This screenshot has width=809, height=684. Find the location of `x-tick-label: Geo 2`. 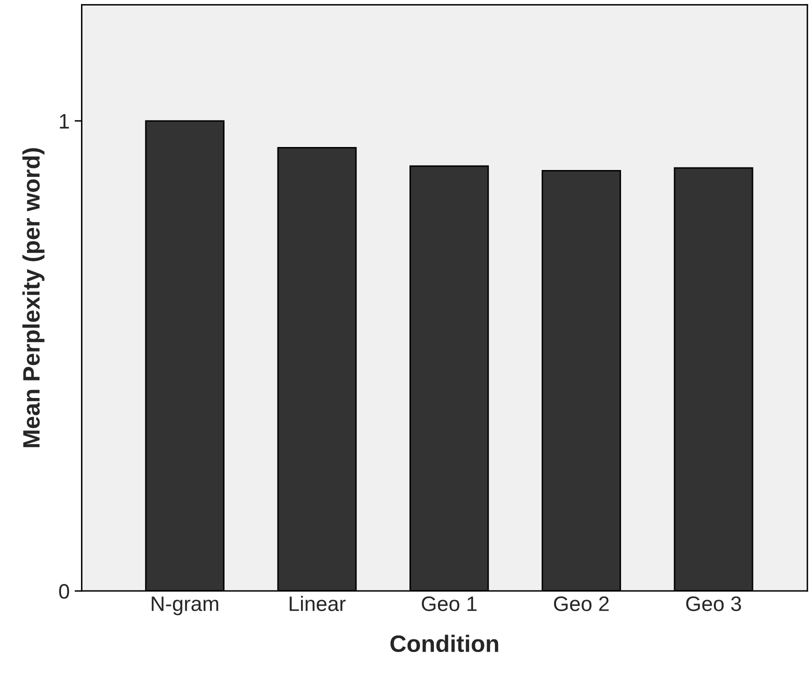

x-tick-label: Geo 2 is located at coordinates (581, 604).